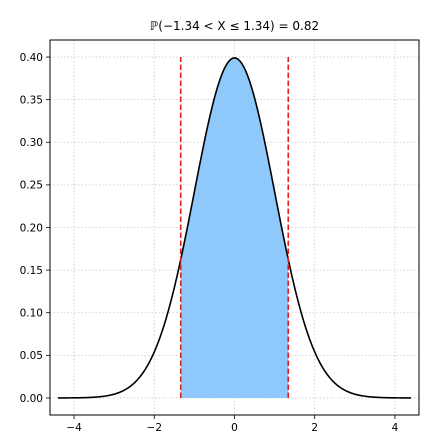  What do you see at coordinates (31, 356) in the screenshot?
I see `y-tick-label: 0.05` at bounding box center [31, 356].